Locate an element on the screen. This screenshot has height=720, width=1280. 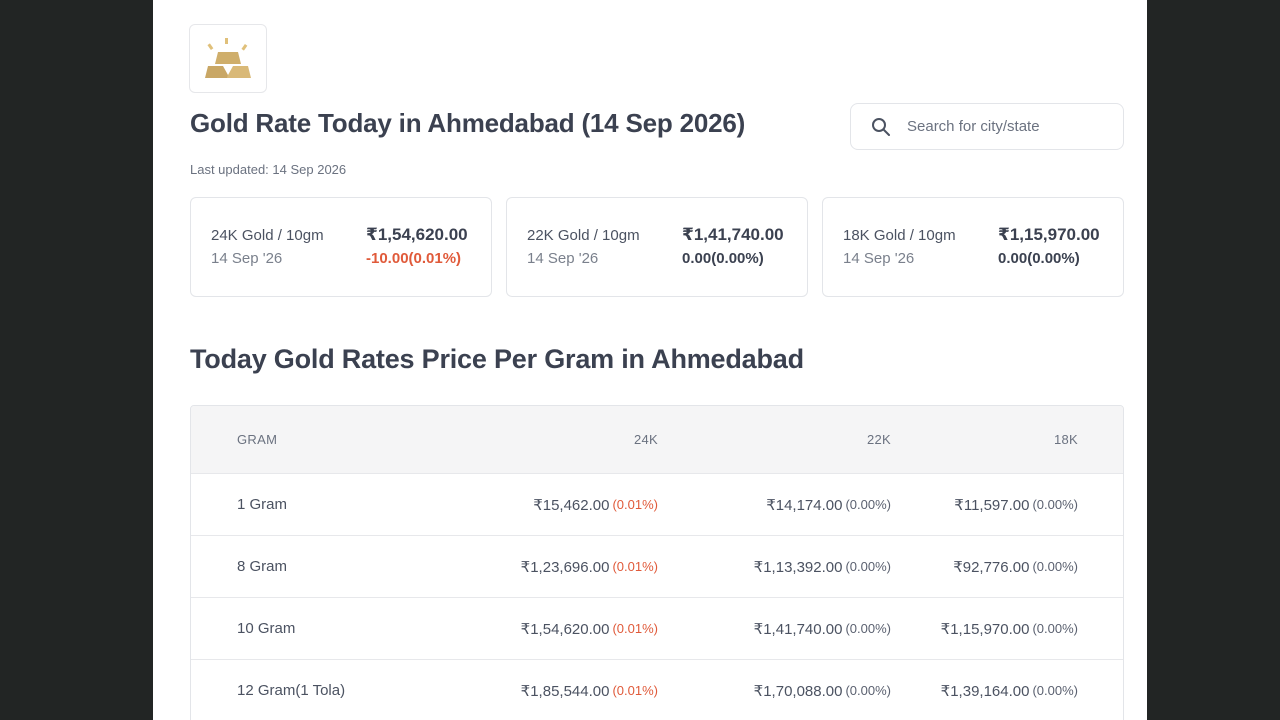
card-label: 24K Gold / 10gm is located at coordinates (267, 235).